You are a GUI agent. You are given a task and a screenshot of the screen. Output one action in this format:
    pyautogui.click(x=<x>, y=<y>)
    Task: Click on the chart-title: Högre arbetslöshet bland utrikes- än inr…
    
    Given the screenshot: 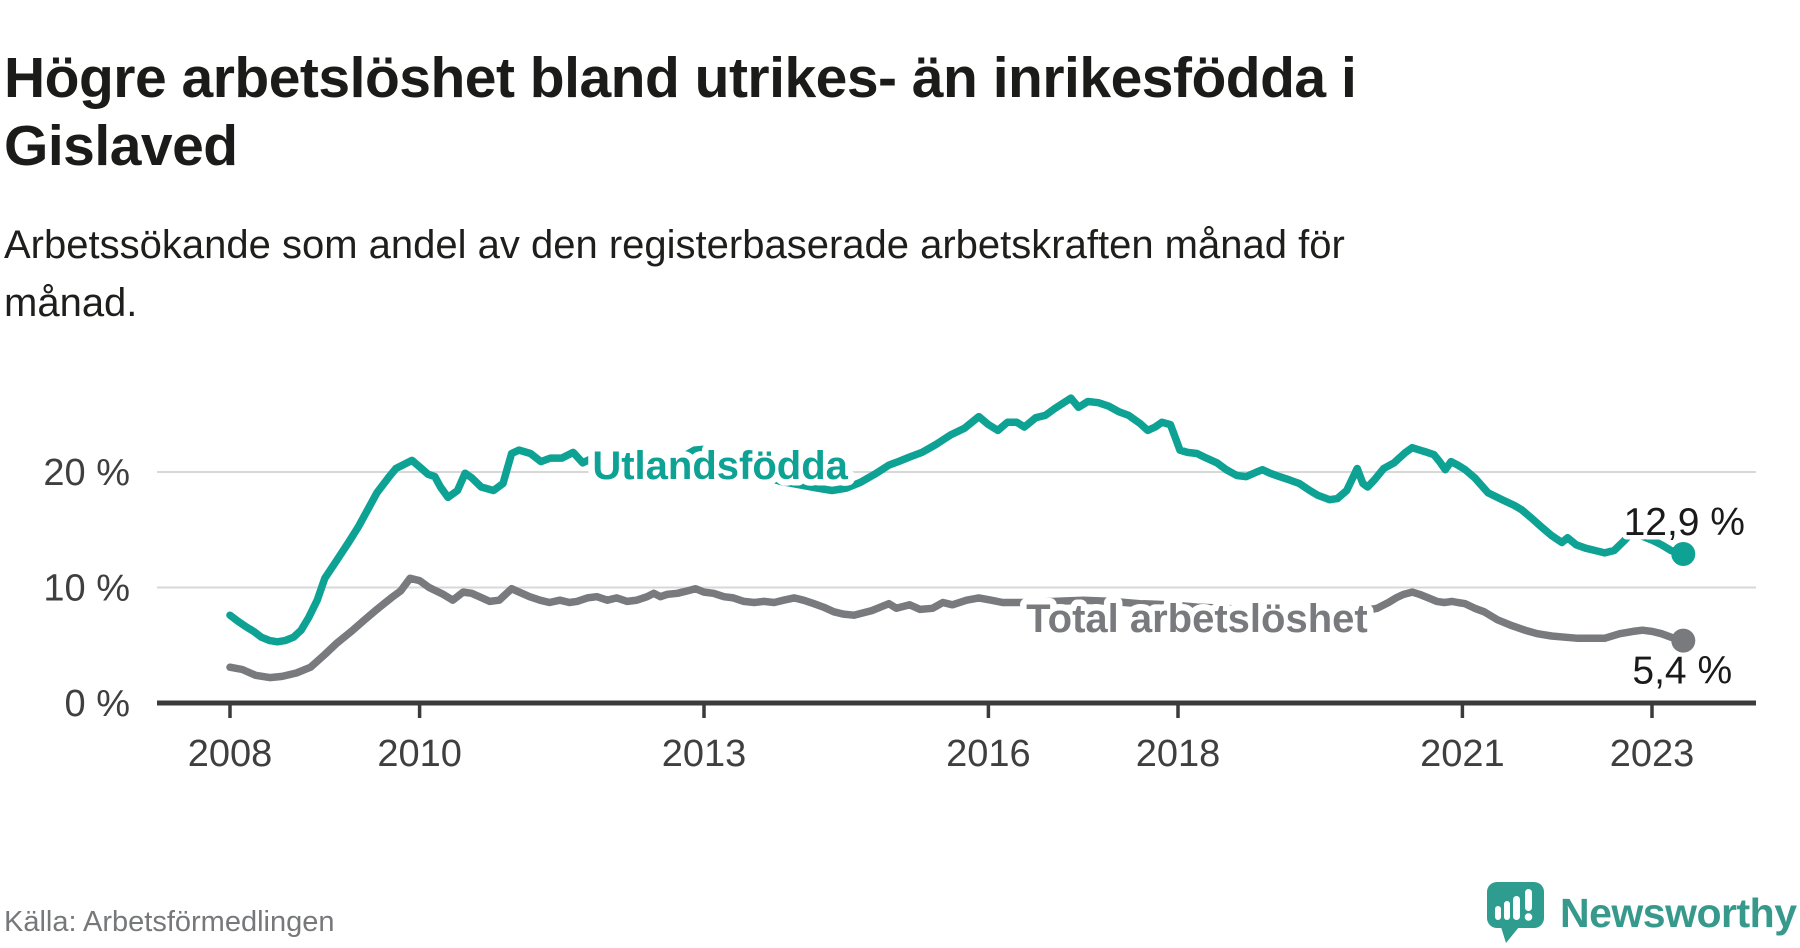 What is the action you would take?
    pyautogui.click(x=900, y=112)
    